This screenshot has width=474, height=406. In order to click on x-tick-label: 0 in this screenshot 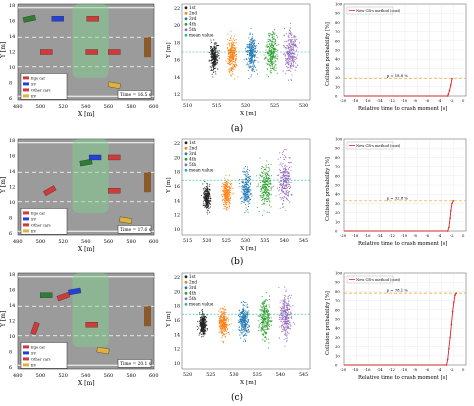, I will do `click(463, 100)`.